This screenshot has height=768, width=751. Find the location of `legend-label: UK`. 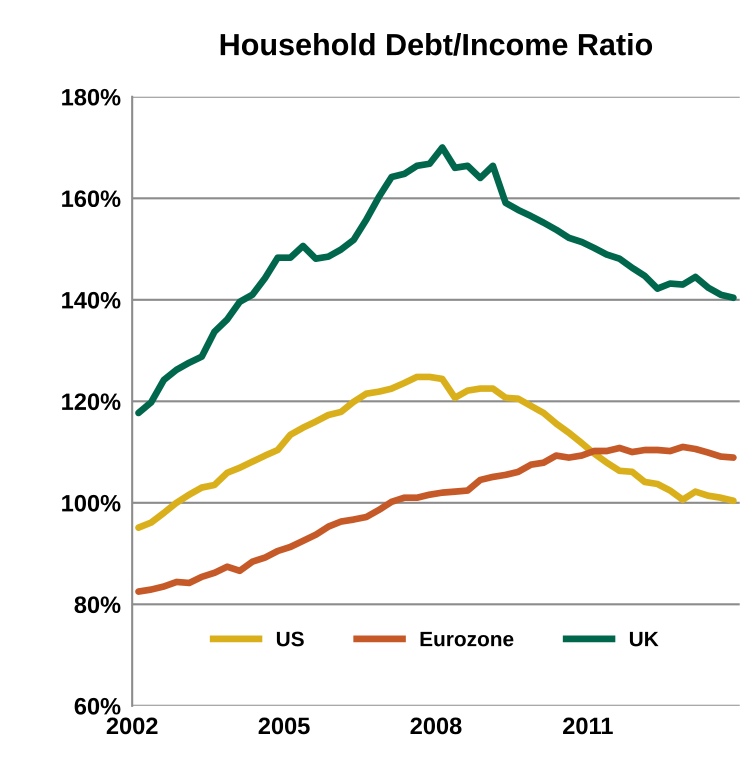

legend-label: UK is located at coordinates (644, 639).